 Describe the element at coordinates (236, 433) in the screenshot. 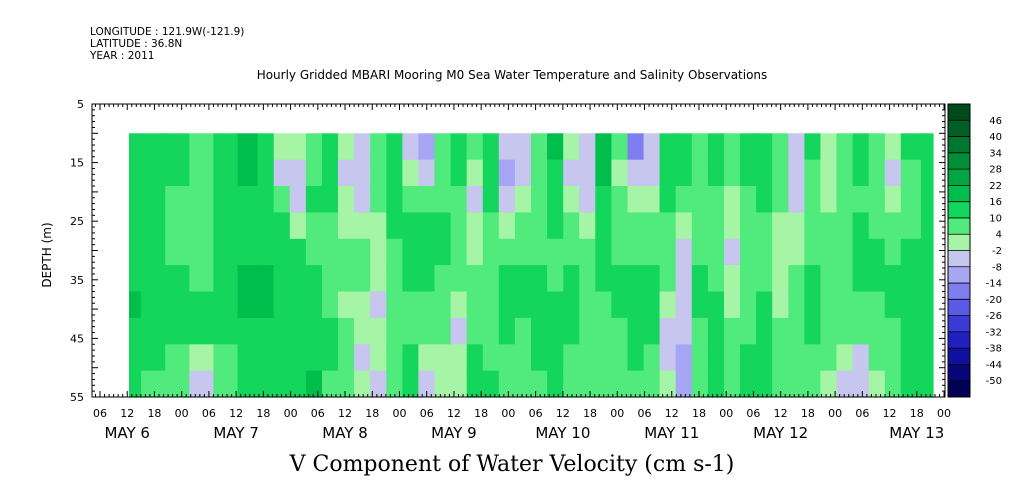

I see `x-date-label: MAY 7` at that location.